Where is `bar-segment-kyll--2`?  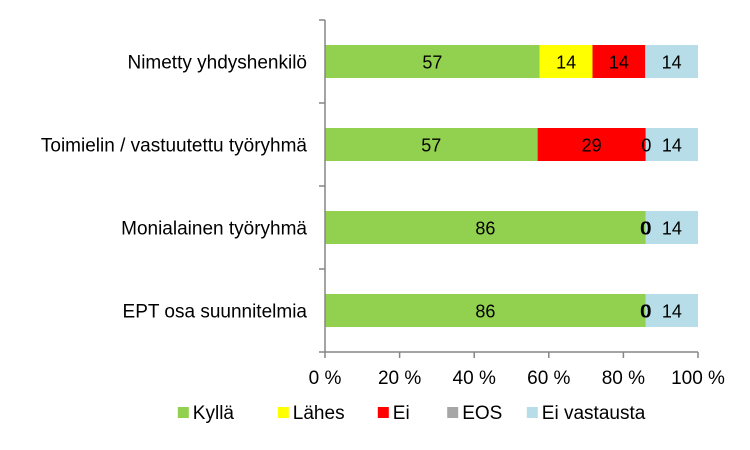 bar-segment-kyll--2 is located at coordinates (485, 227).